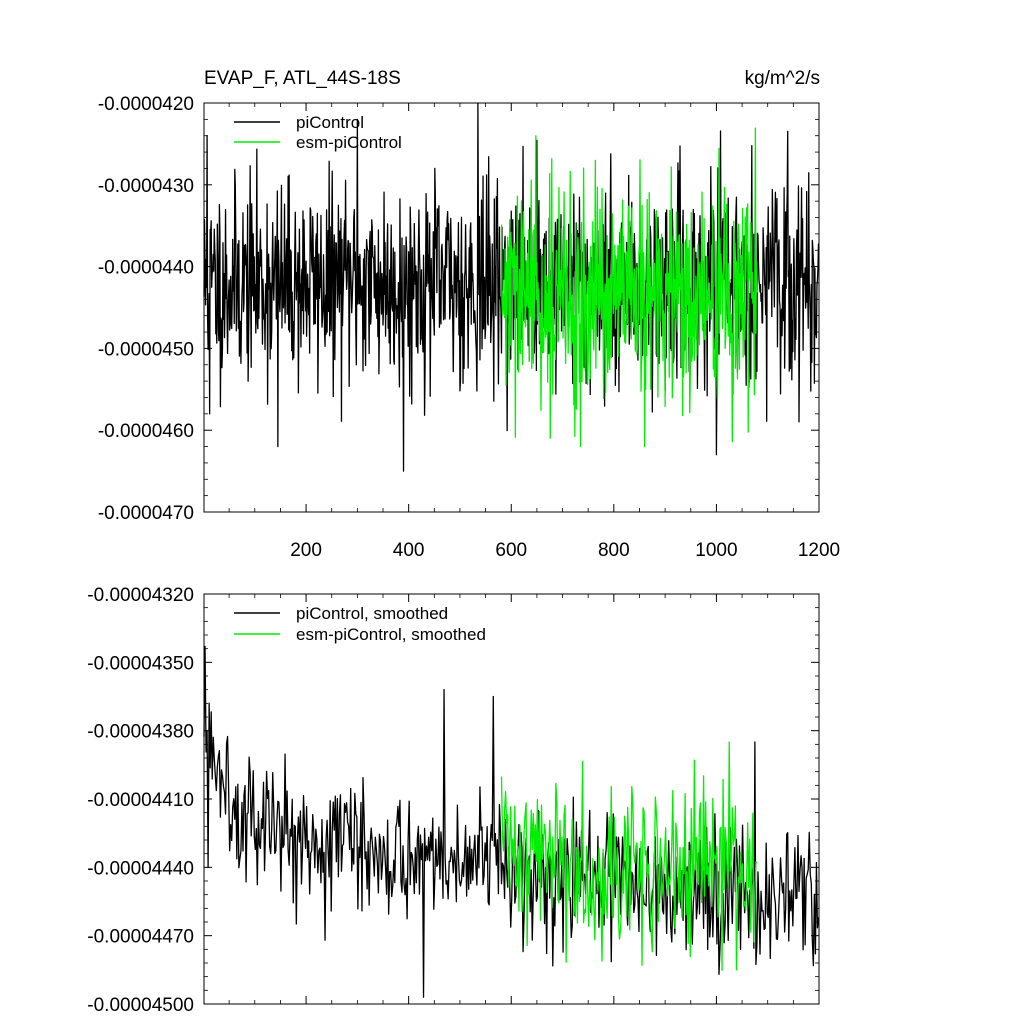 The width and height of the screenshot is (1024, 1024). Describe the element at coordinates (372, 613) in the screenshot. I see `legend-label-picontrol-smoothed: piControl, smoothed` at that location.